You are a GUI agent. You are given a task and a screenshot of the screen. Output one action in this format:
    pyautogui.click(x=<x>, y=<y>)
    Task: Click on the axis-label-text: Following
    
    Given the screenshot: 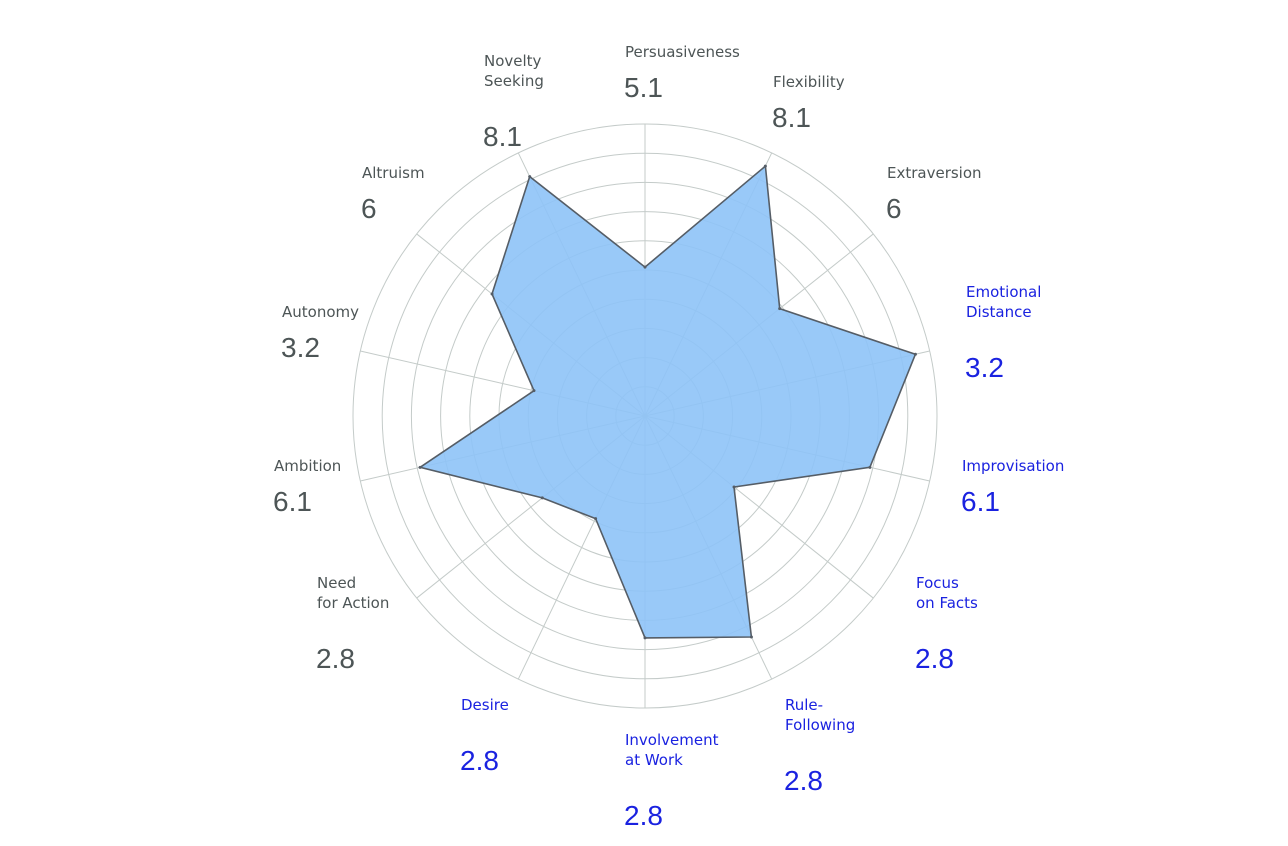 What is the action you would take?
    pyautogui.click(x=820, y=725)
    